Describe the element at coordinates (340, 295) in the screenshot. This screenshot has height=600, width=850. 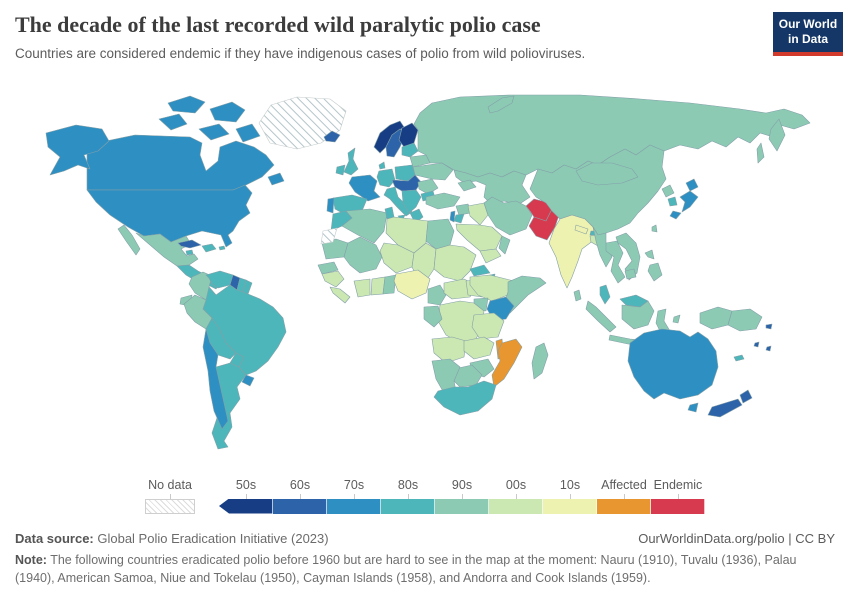
I see `country-sierra-leone-liberia` at that location.